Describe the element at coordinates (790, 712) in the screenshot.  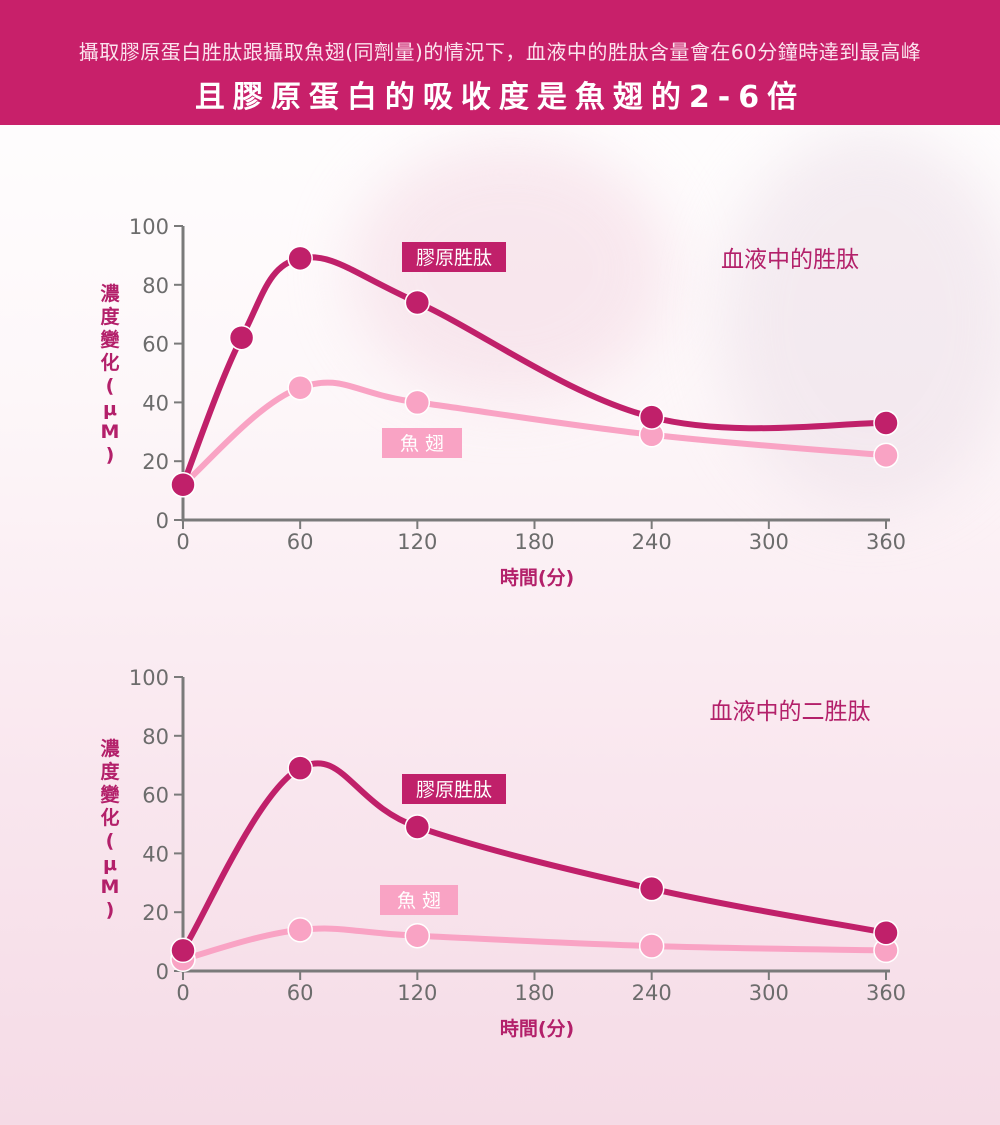
I see `chart-title: 血液中的二胜肽` at that location.